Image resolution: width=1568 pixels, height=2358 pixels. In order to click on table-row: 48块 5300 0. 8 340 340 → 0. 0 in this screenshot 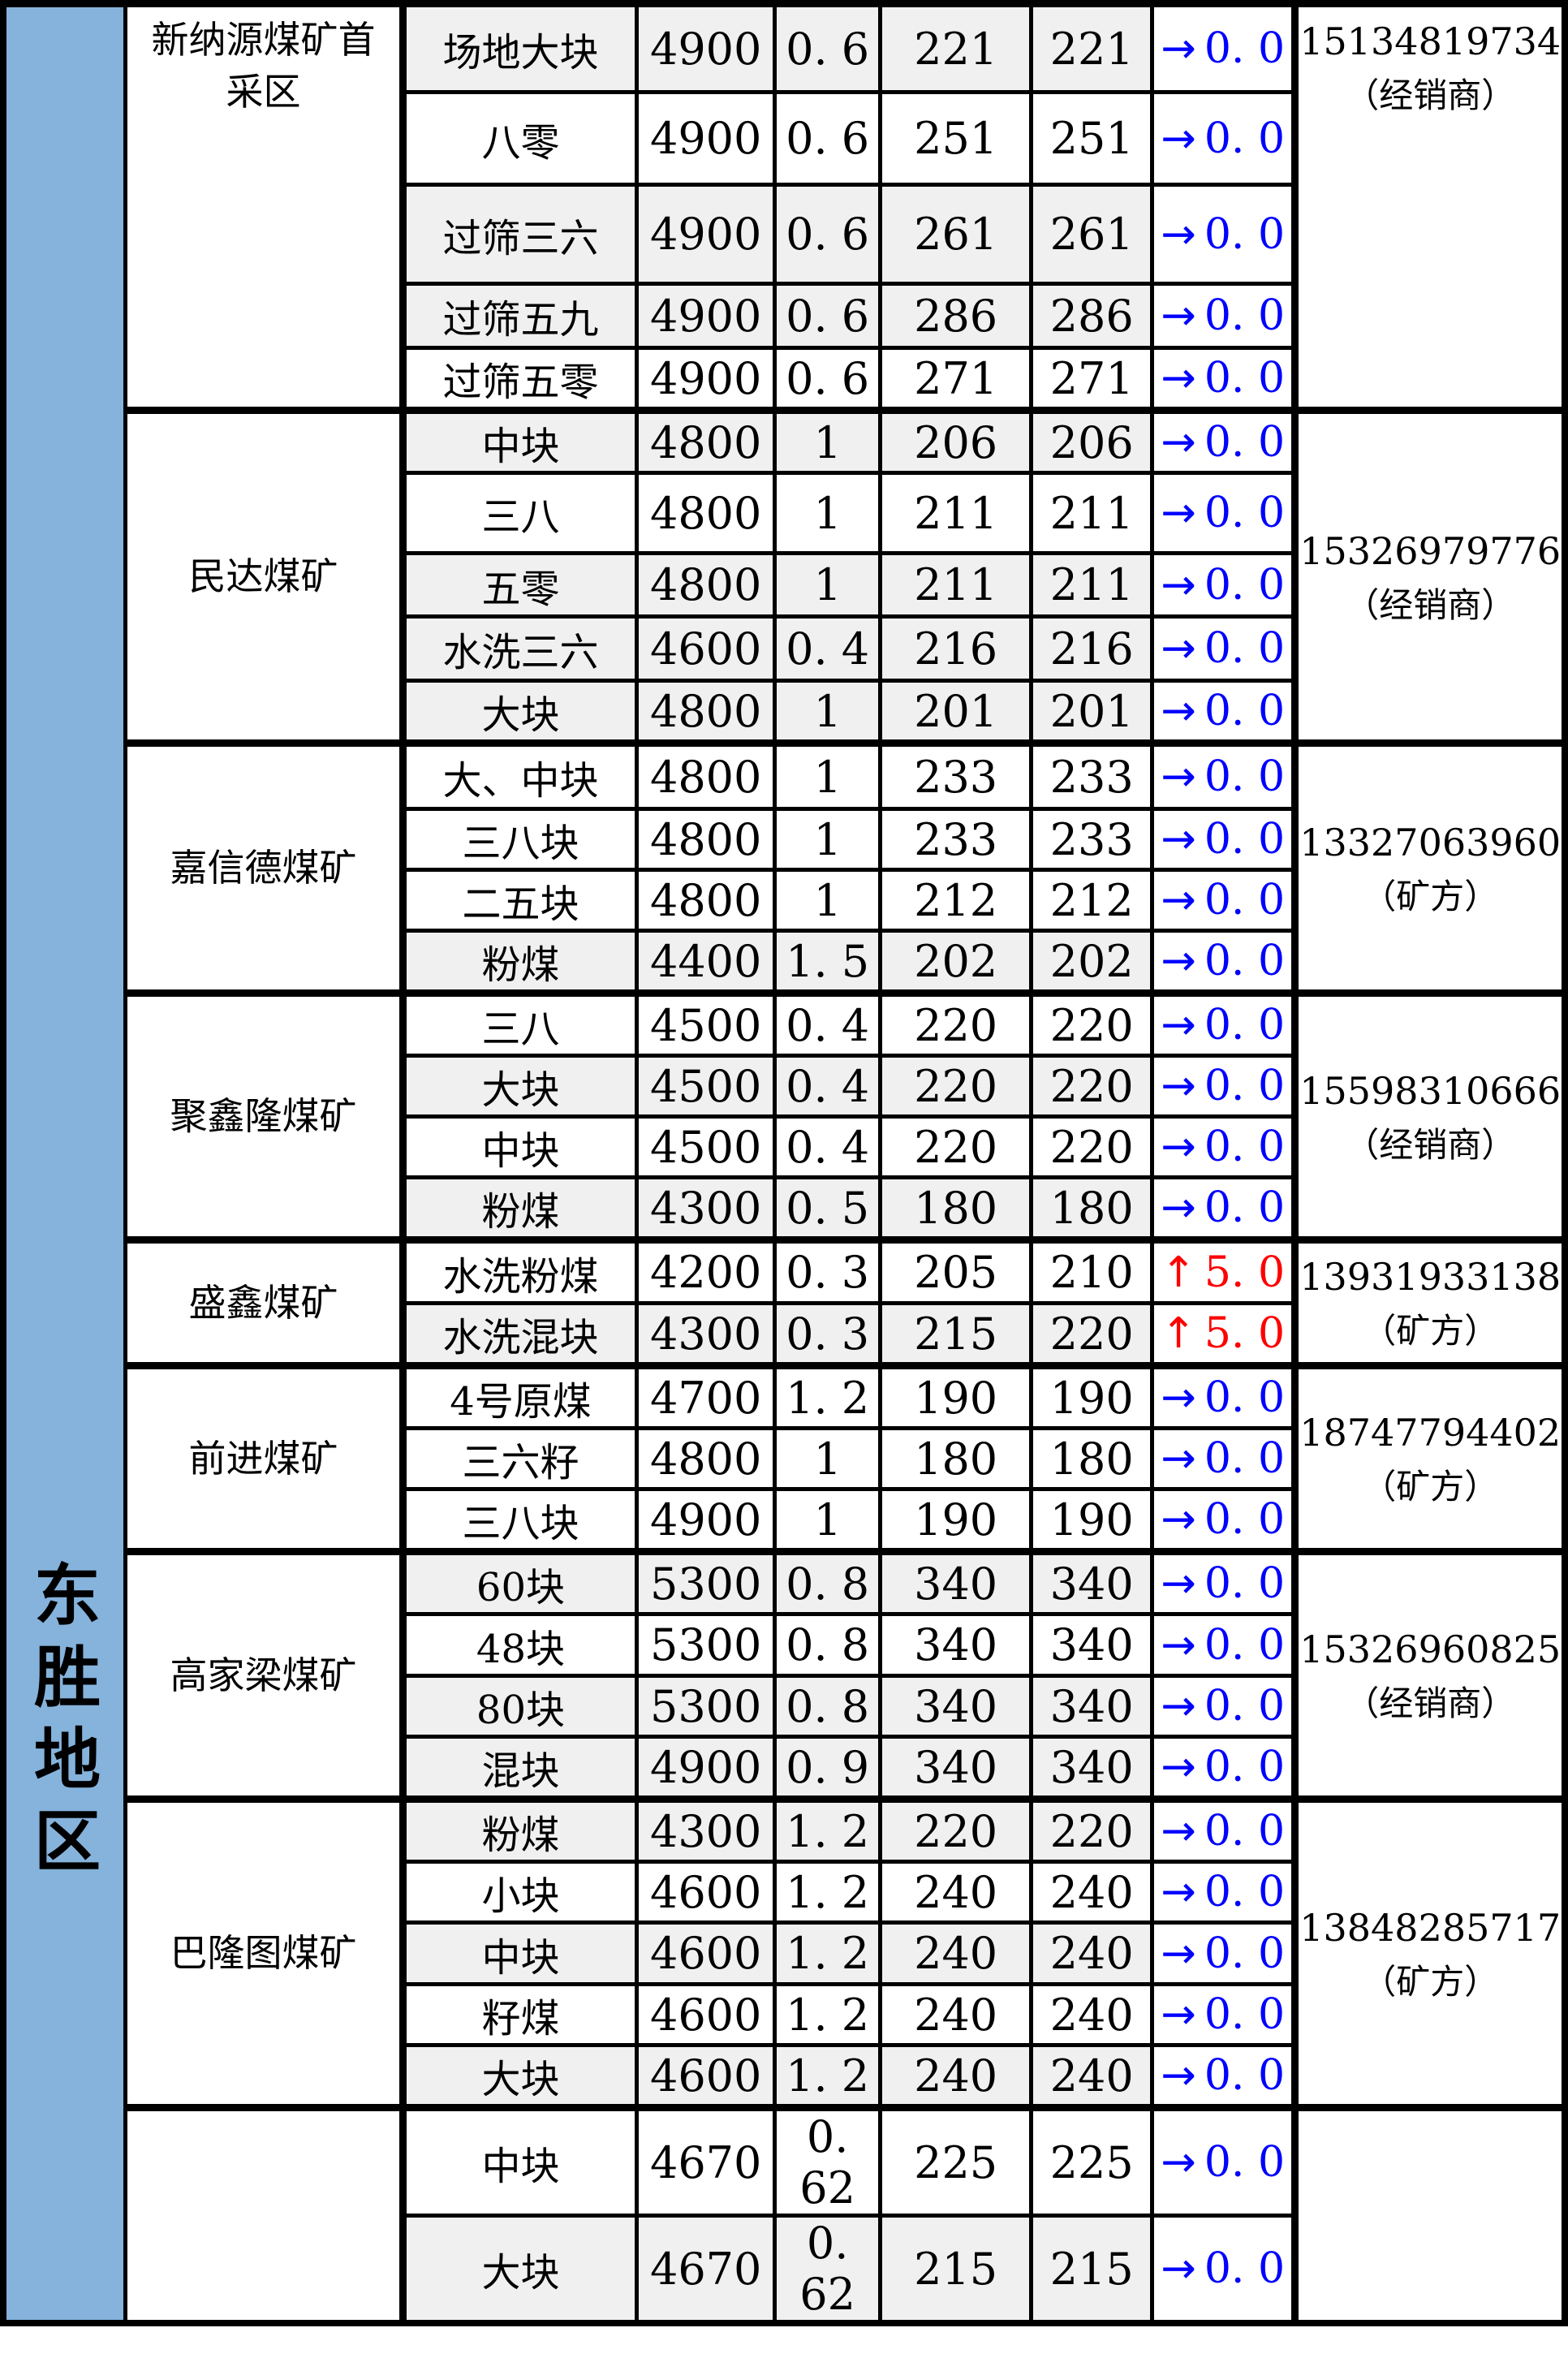, I will do `click(784, 1645)`.